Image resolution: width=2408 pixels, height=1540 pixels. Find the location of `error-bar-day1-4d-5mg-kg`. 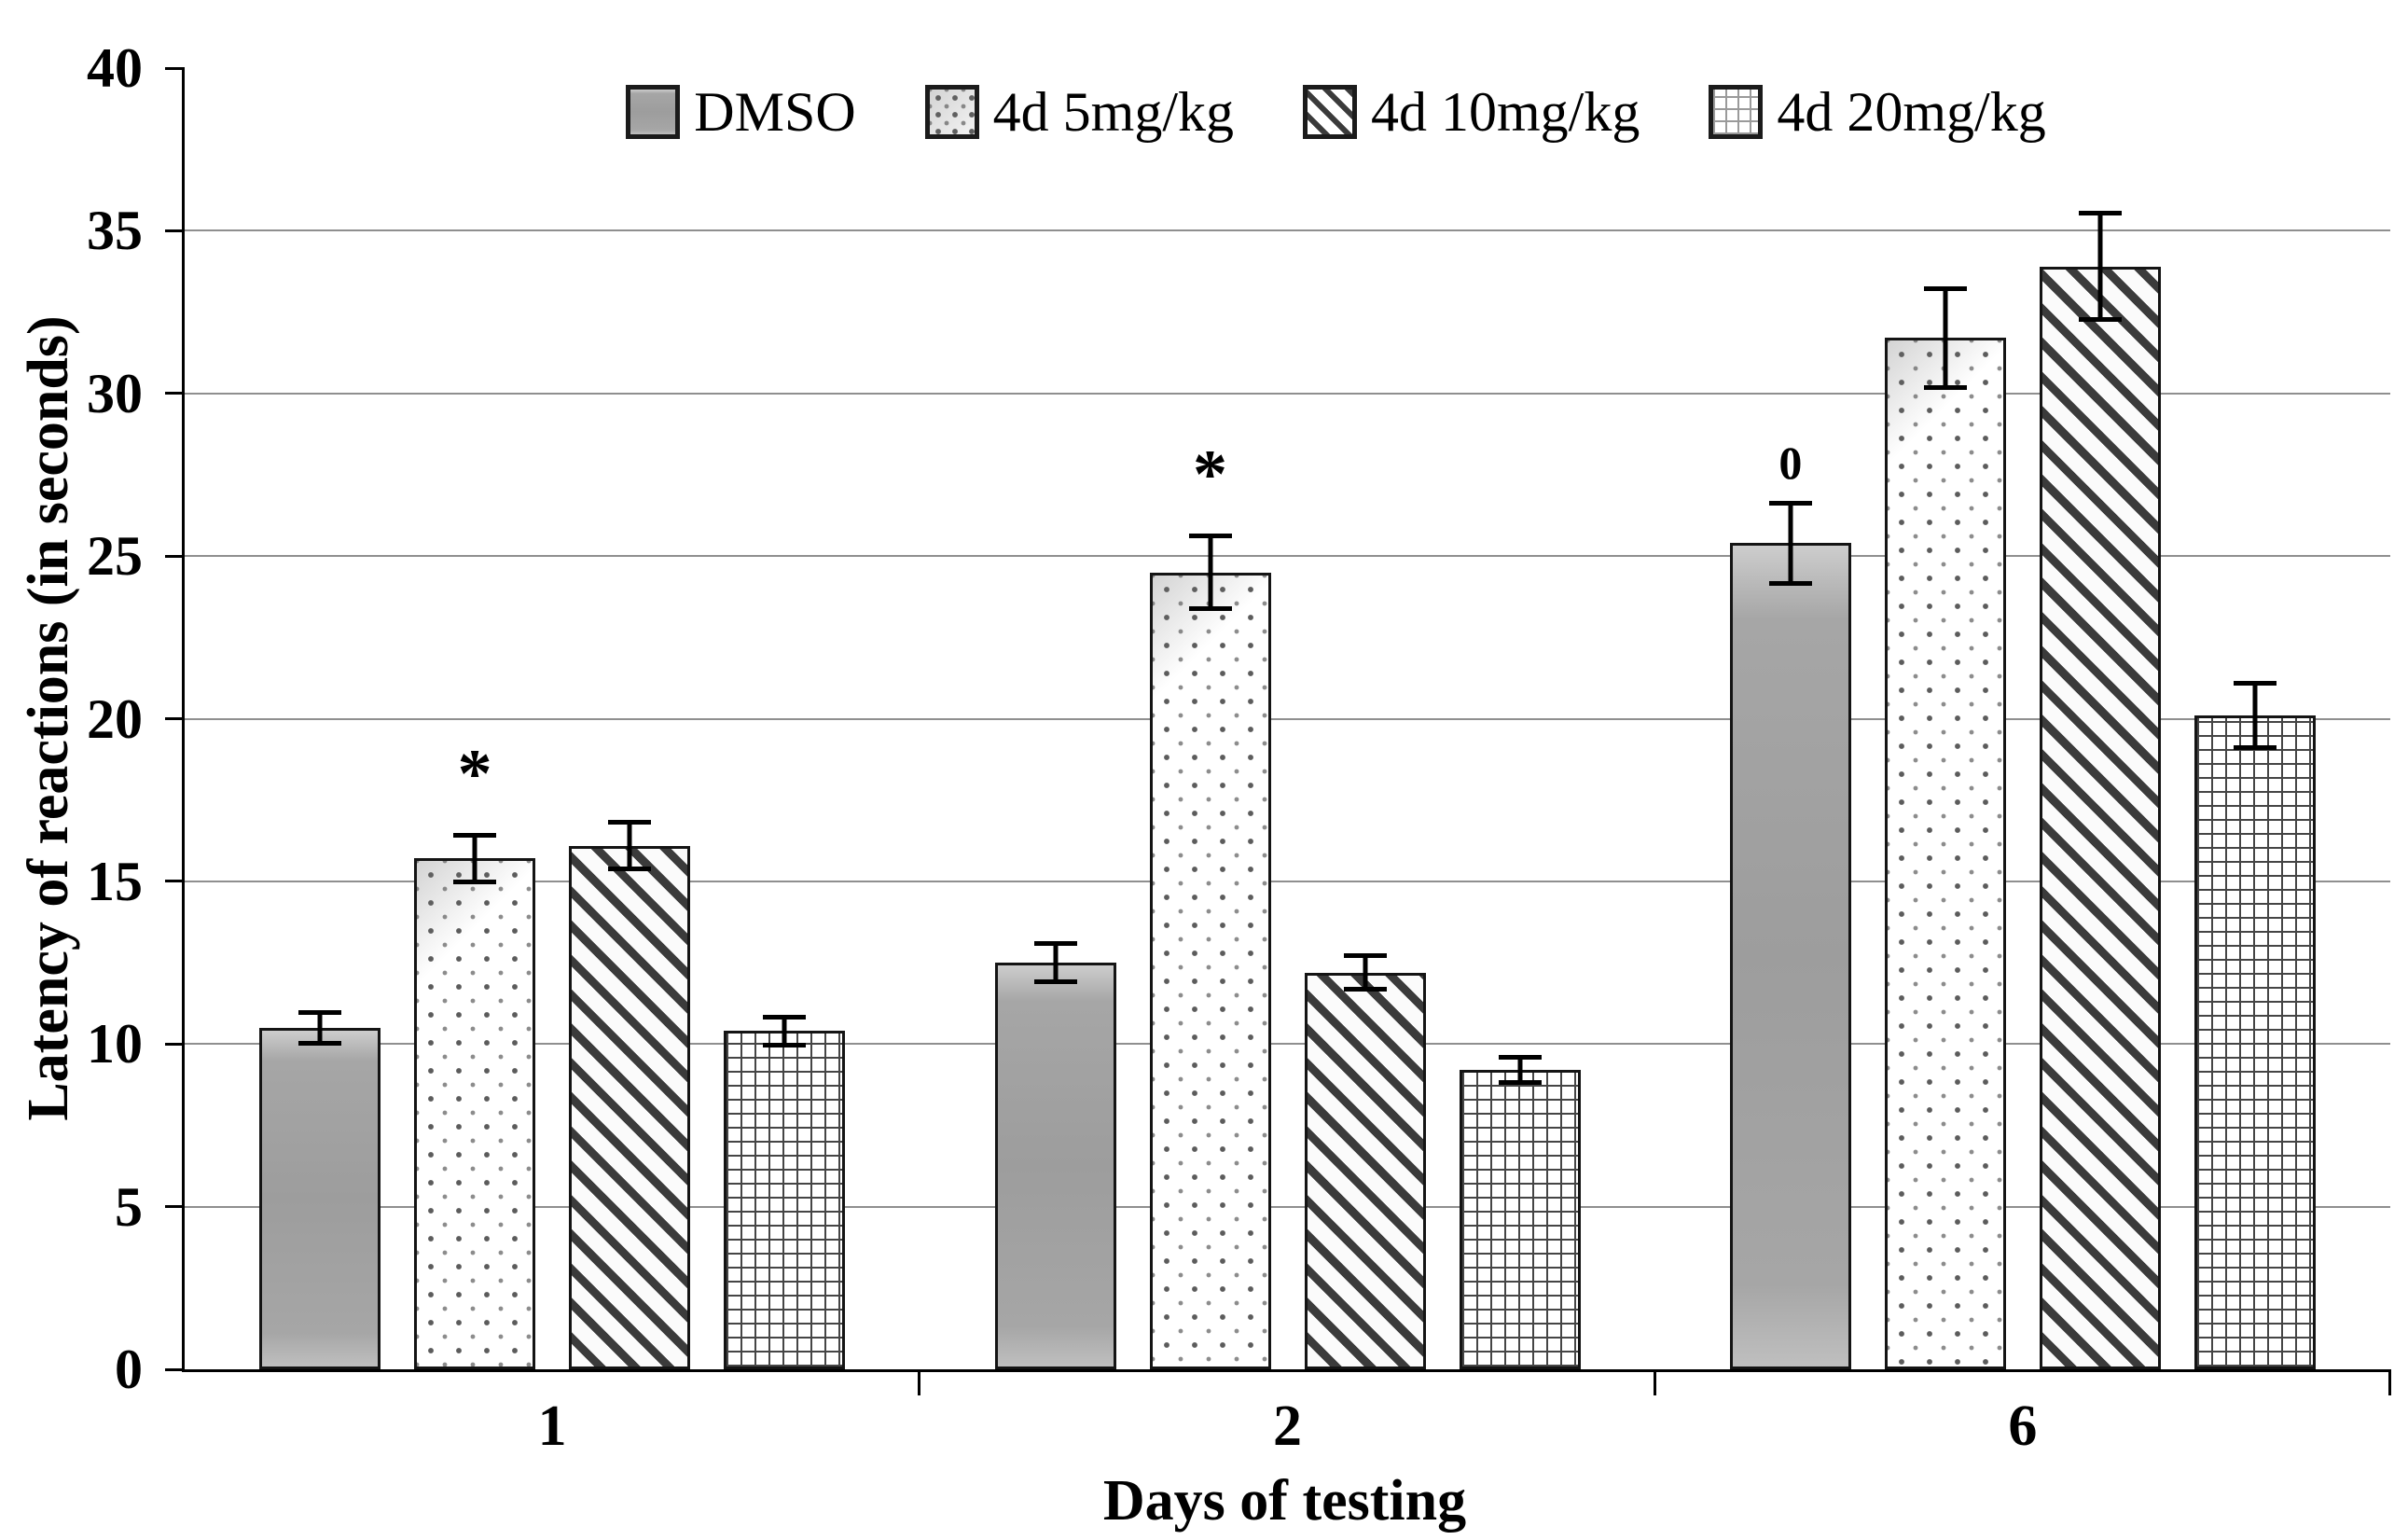

error-bar-day1-4d-5mg-kg is located at coordinates (475, 858).